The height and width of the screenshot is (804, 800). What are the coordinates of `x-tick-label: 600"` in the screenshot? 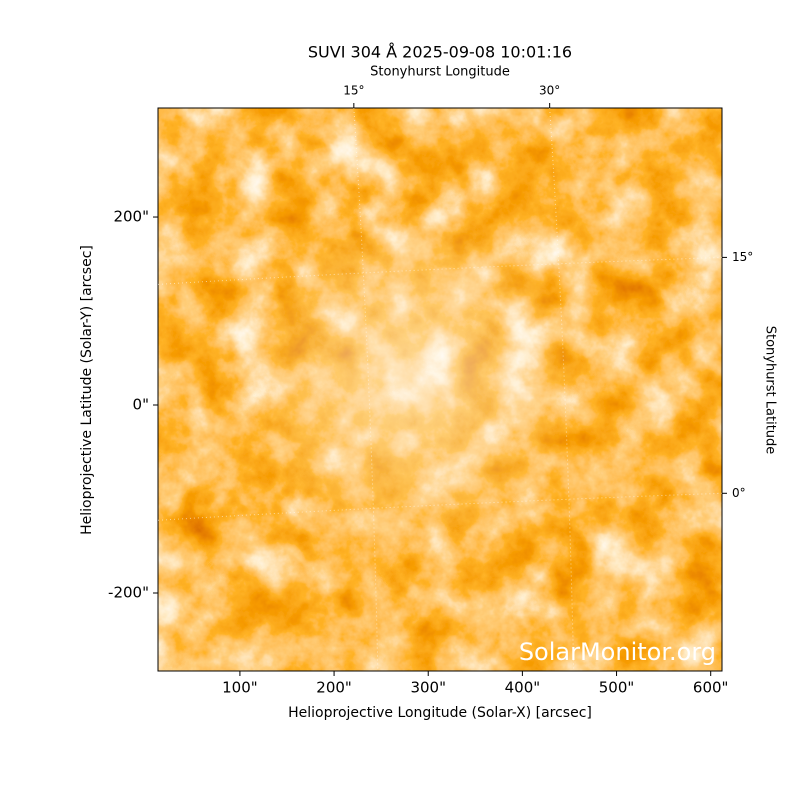 It's located at (711, 688).